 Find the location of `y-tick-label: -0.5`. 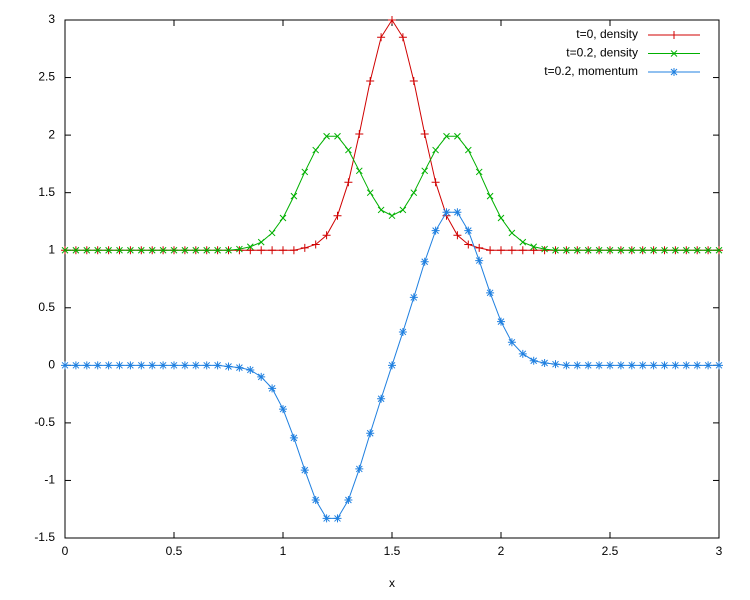

y-tick-label: -0.5 is located at coordinates (44, 422).